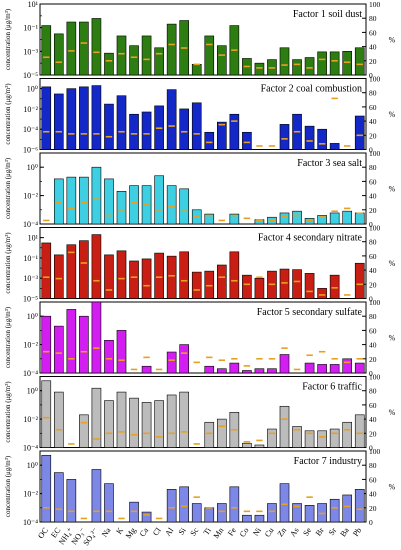  What do you see at coordinates (373, 433) in the screenshot?
I see `right-tick-label: 20` at bounding box center [373, 433].